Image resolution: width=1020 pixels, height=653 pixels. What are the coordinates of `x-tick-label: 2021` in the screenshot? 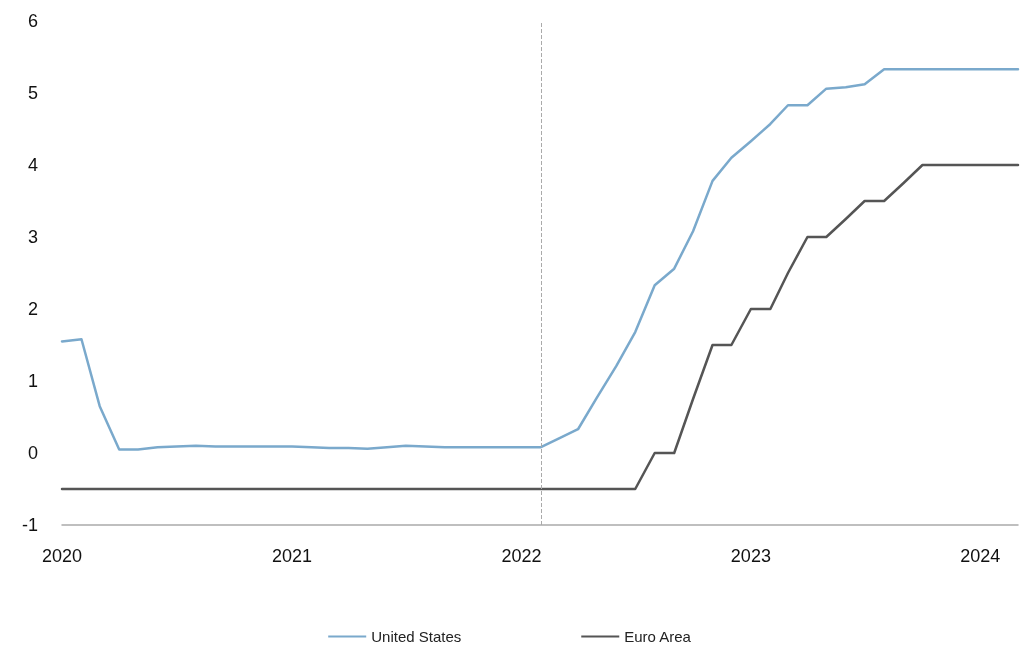 It's located at (292, 556).